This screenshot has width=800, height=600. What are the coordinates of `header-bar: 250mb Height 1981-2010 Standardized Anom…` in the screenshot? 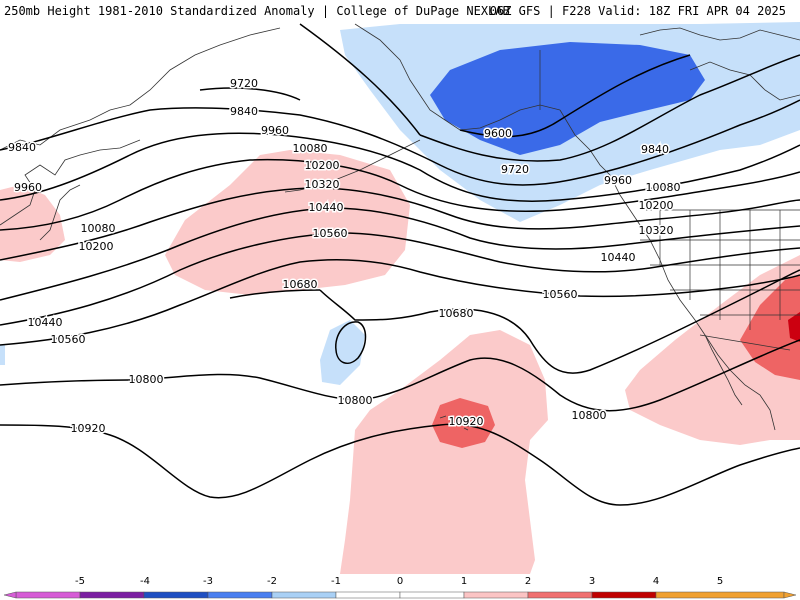 It's located at (400, 11).